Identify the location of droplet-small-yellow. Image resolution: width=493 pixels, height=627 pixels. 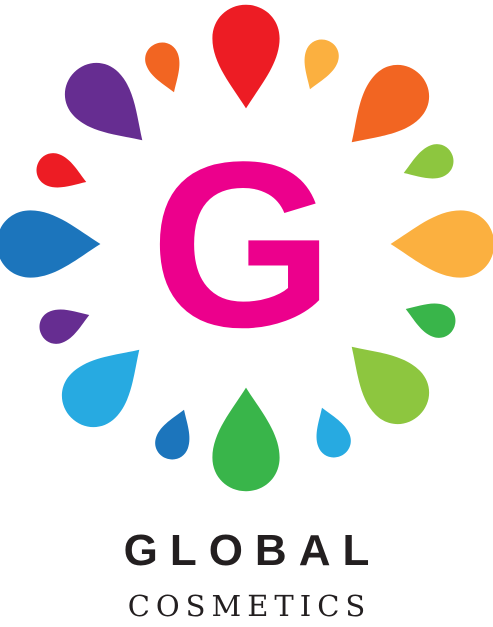
(319, 65).